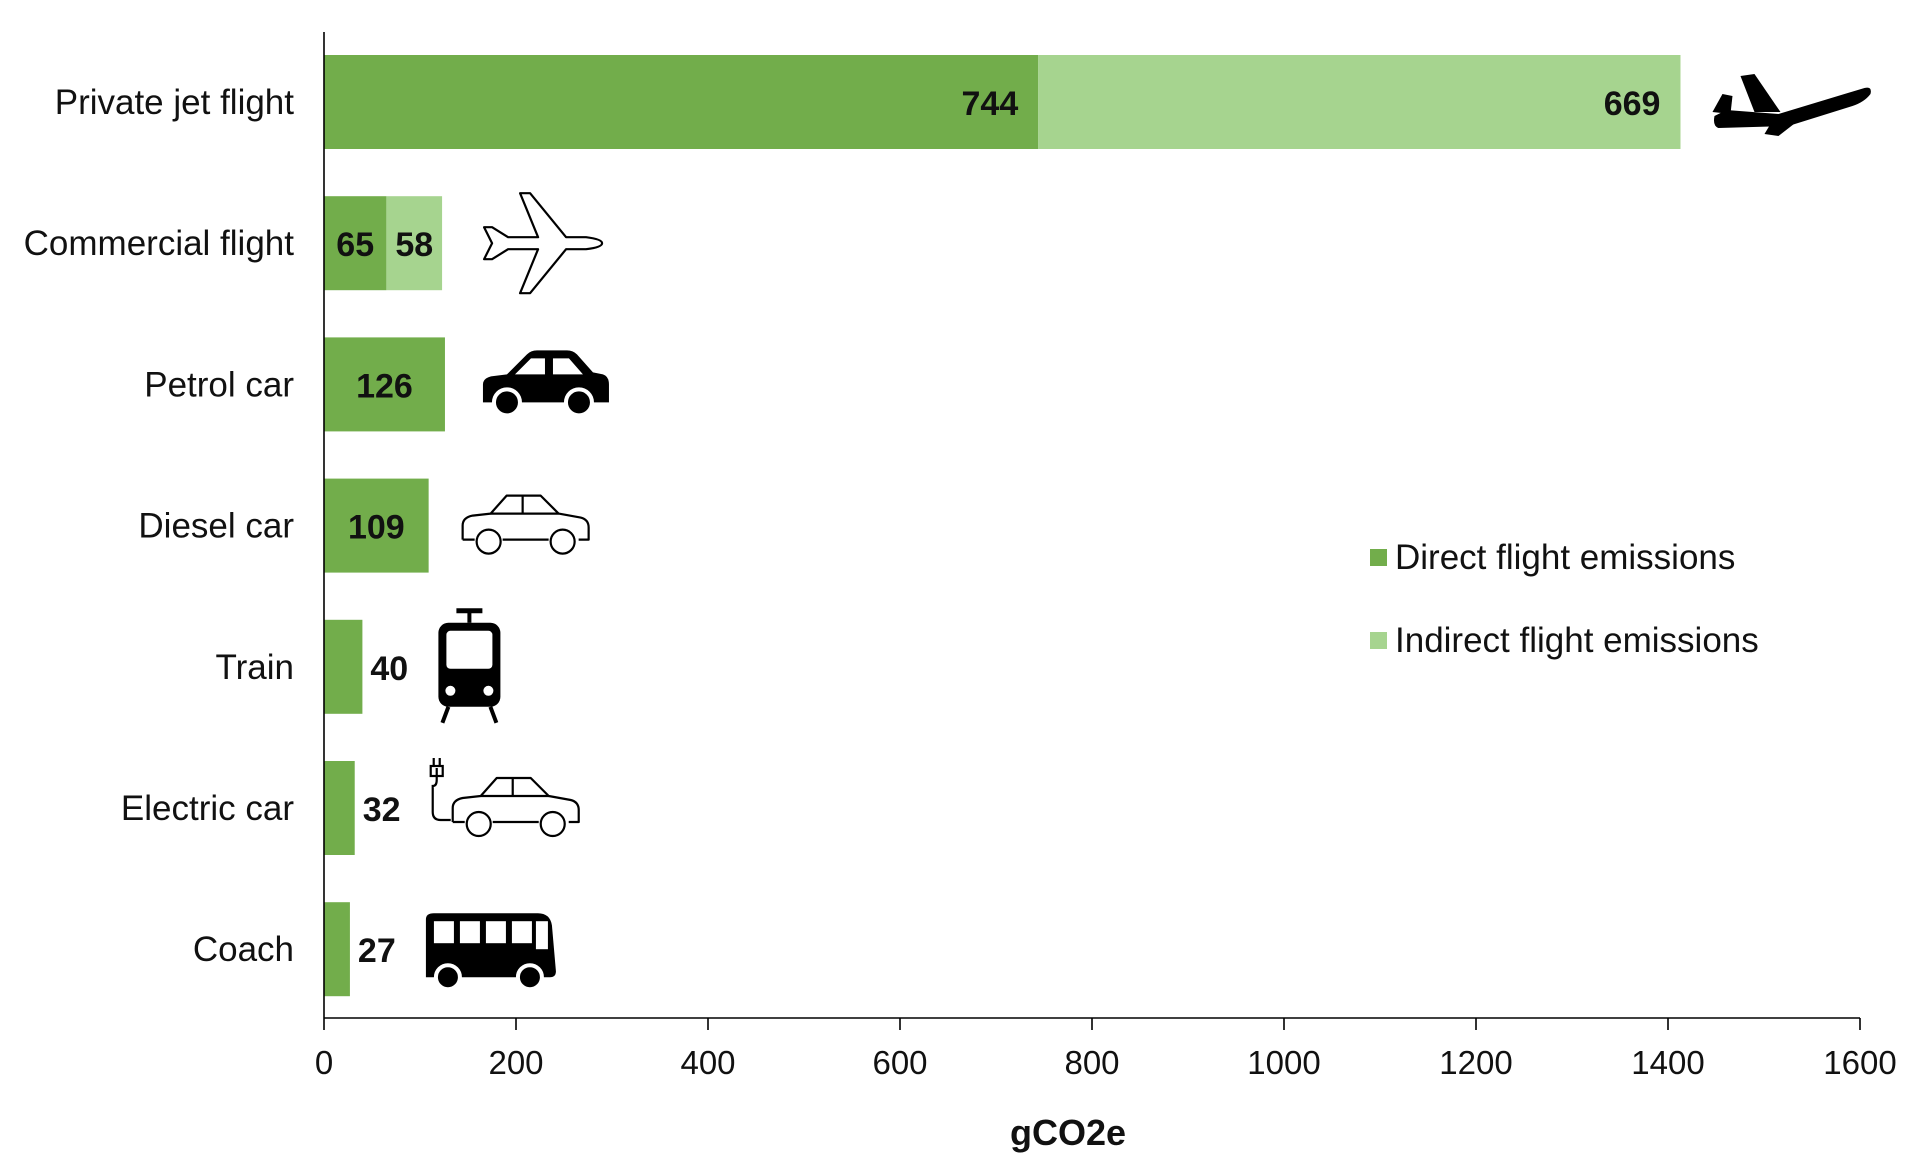 The image size is (1920, 1169). What do you see at coordinates (543, 243) in the screenshot?
I see `airplane-outline-icon` at bounding box center [543, 243].